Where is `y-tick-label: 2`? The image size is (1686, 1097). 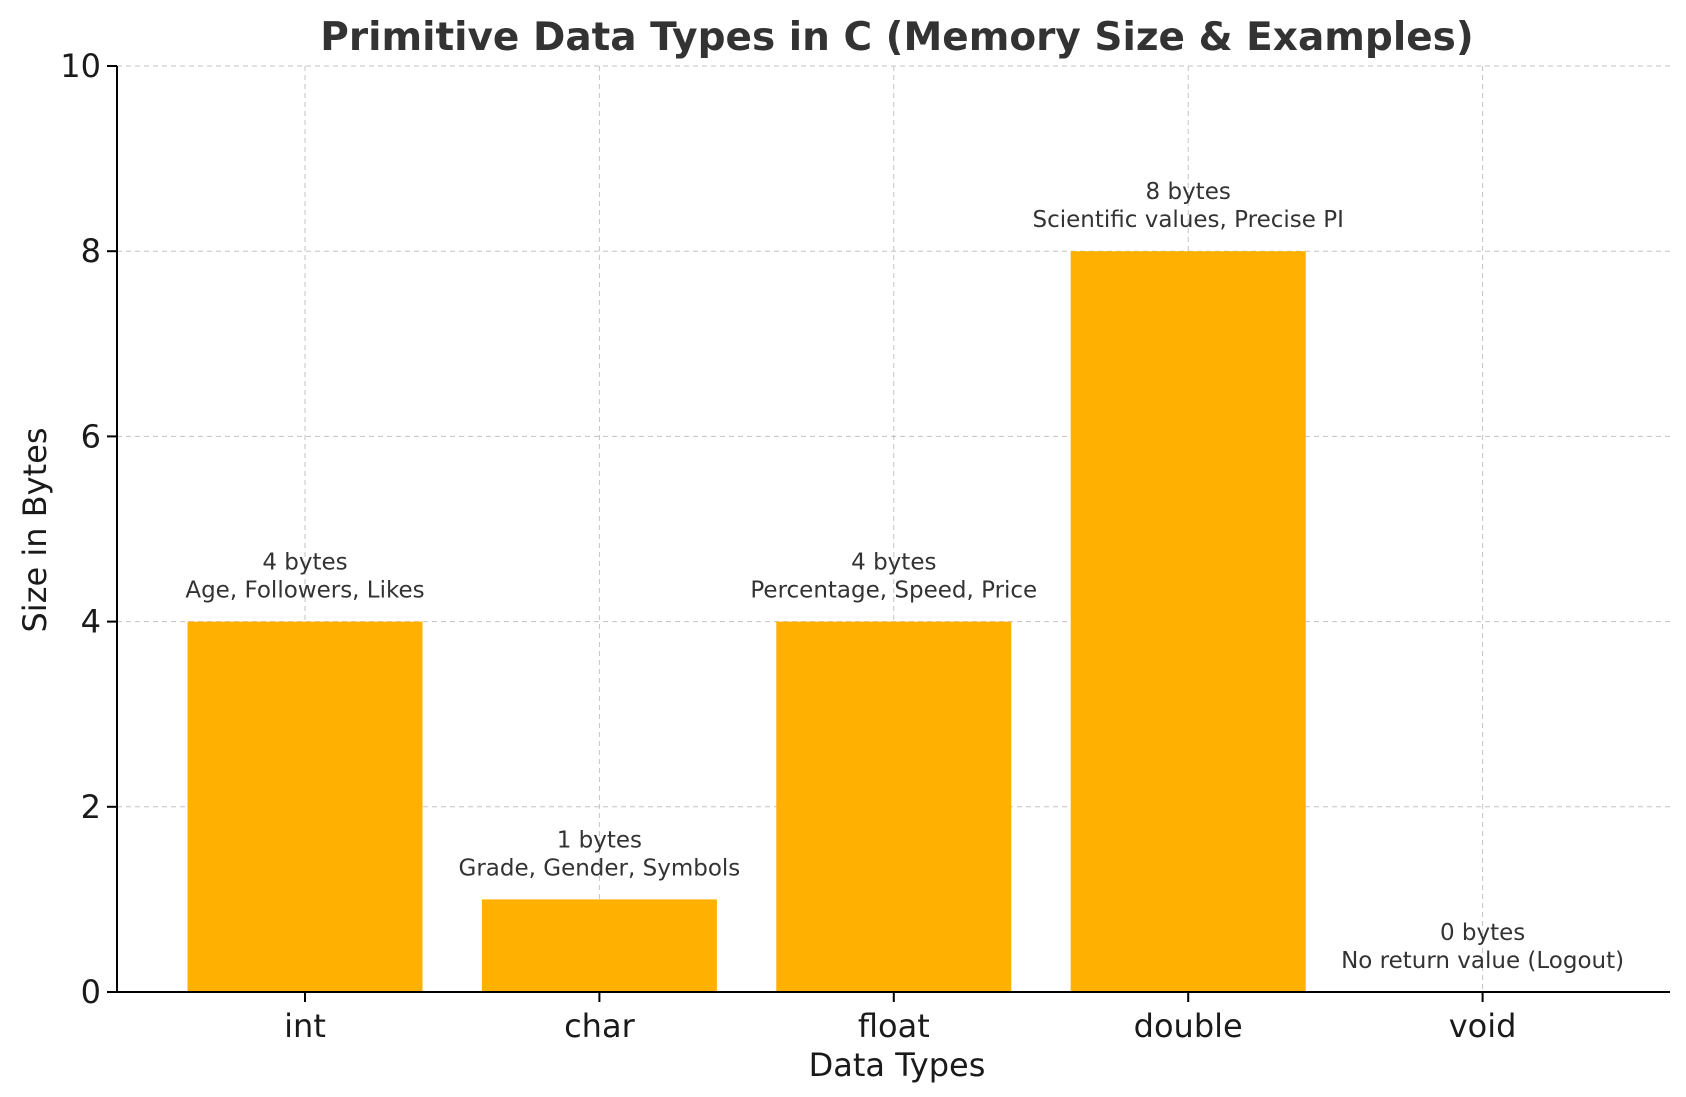 y-tick-label: 2 is located at coordinates (91, 807).